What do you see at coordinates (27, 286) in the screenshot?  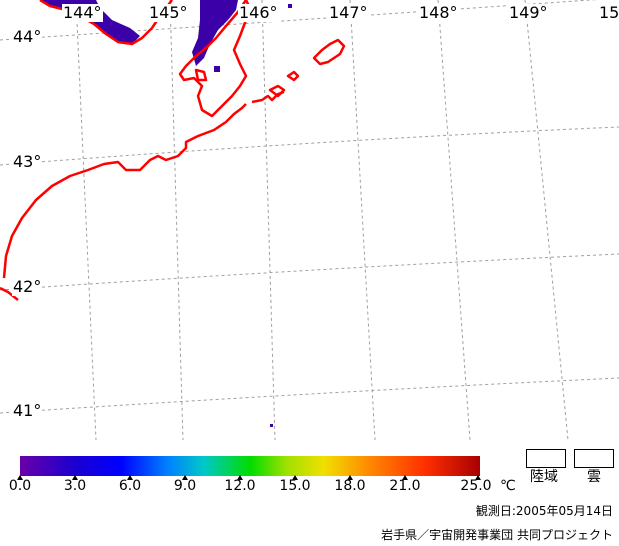 I see `latitude-label-42: 42°` at bounding box center [27, 286].